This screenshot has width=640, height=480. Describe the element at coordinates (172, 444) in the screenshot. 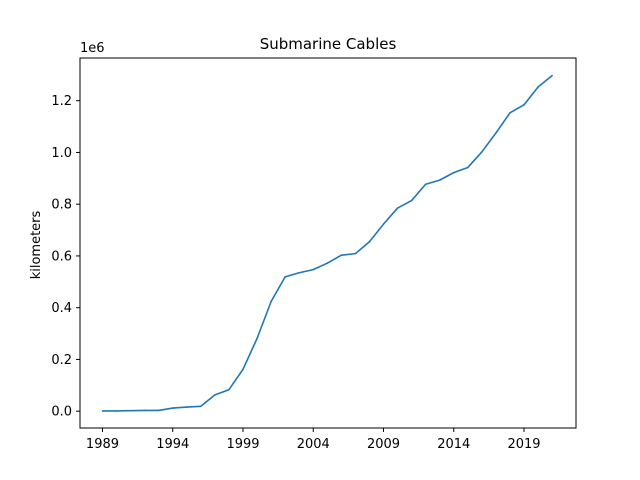

I see `x-tick-label: 1994` at that location.